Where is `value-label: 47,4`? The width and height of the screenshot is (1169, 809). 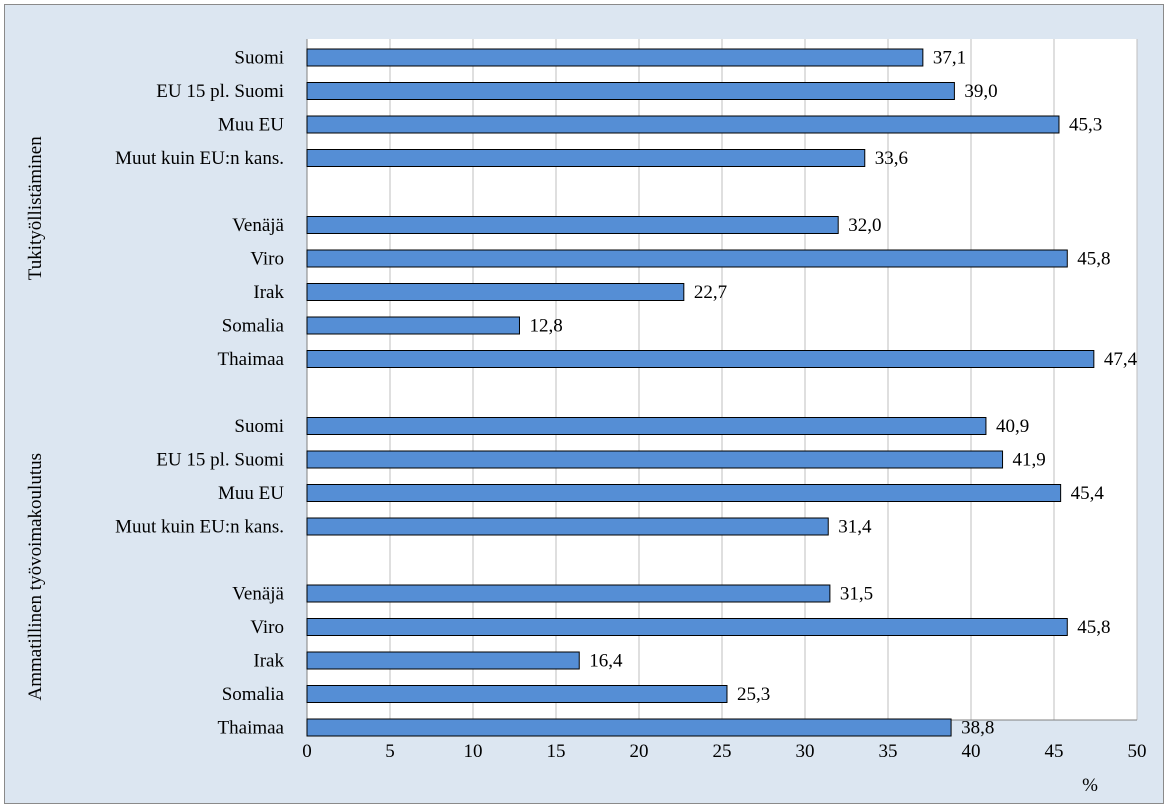
value-label: 47,4 is located at coordinates (1121, 359).